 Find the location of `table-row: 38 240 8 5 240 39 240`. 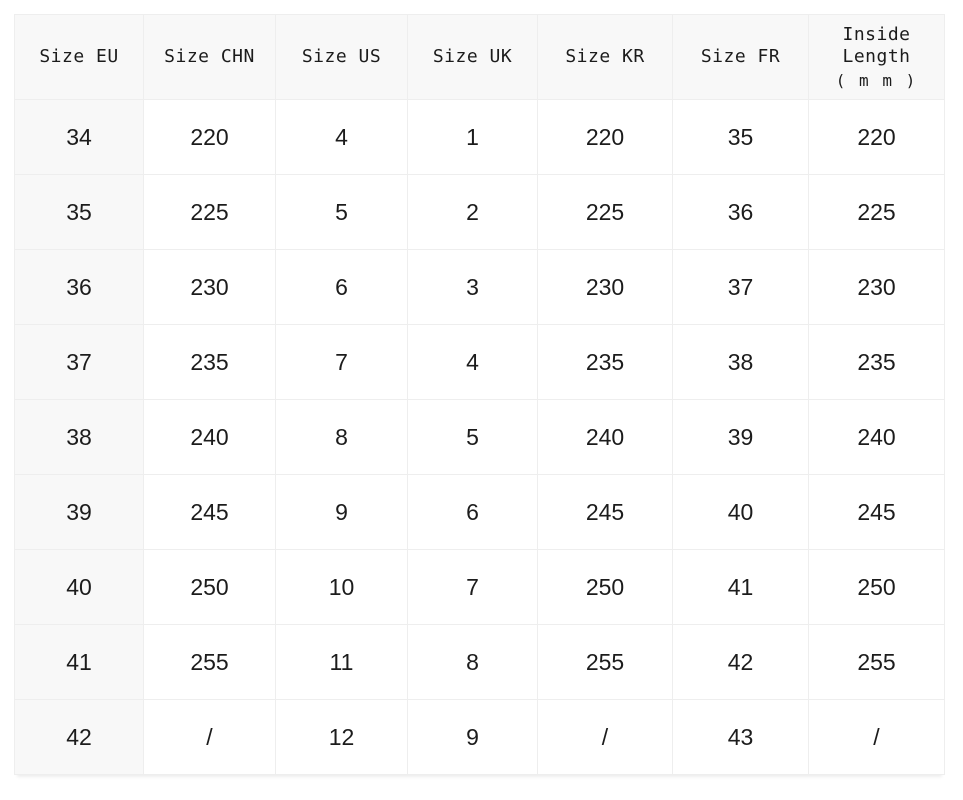

table-row: 38 240 8 5 240 39 240 is located at coordinates (479, 437).